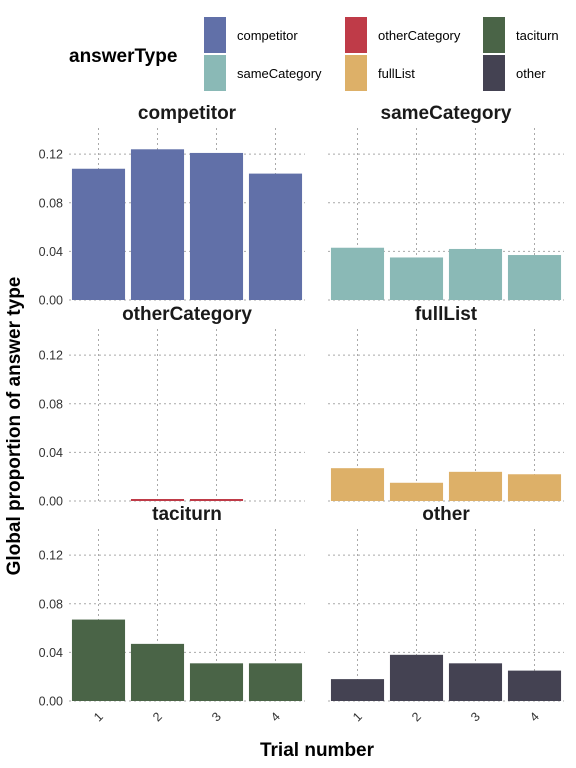 This screenshot has height=768, width=576. Describe the element at coordinates (187, 113) in the screenshot. I see `facet-title-competitor: competitor` at that location.